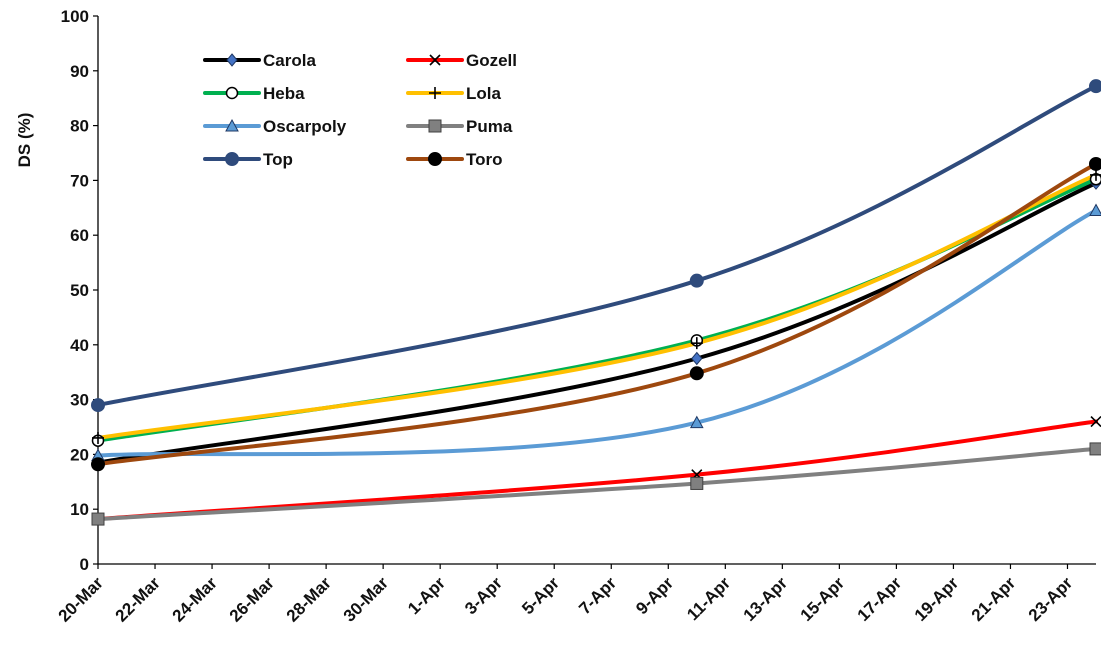 The image size is (1101, 648). What do you see at coordinates (1051, 599) in the screenshot?
I see `x-tick-label: 23-Apr` at bounding box center [1051, 599].